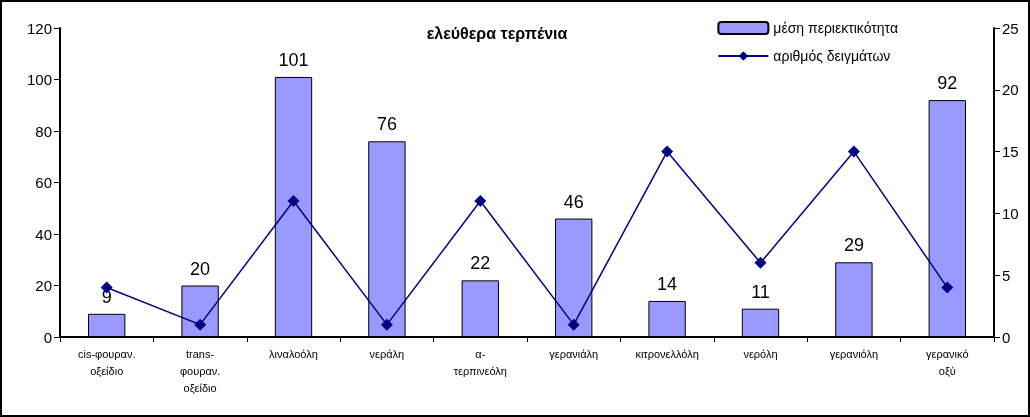 The height and width of the screenshot is (417, 1030). Describe the element at coordinates (854, 353) in the screenshot. I see `x-tick-label: γερανιόλη` at that location.